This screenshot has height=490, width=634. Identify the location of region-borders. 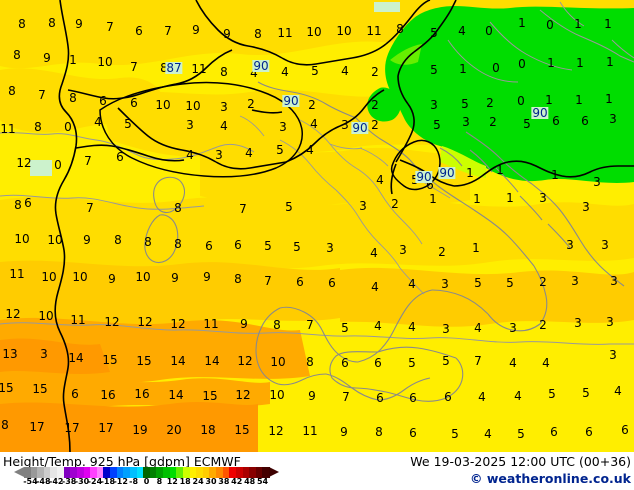
(345, 205).